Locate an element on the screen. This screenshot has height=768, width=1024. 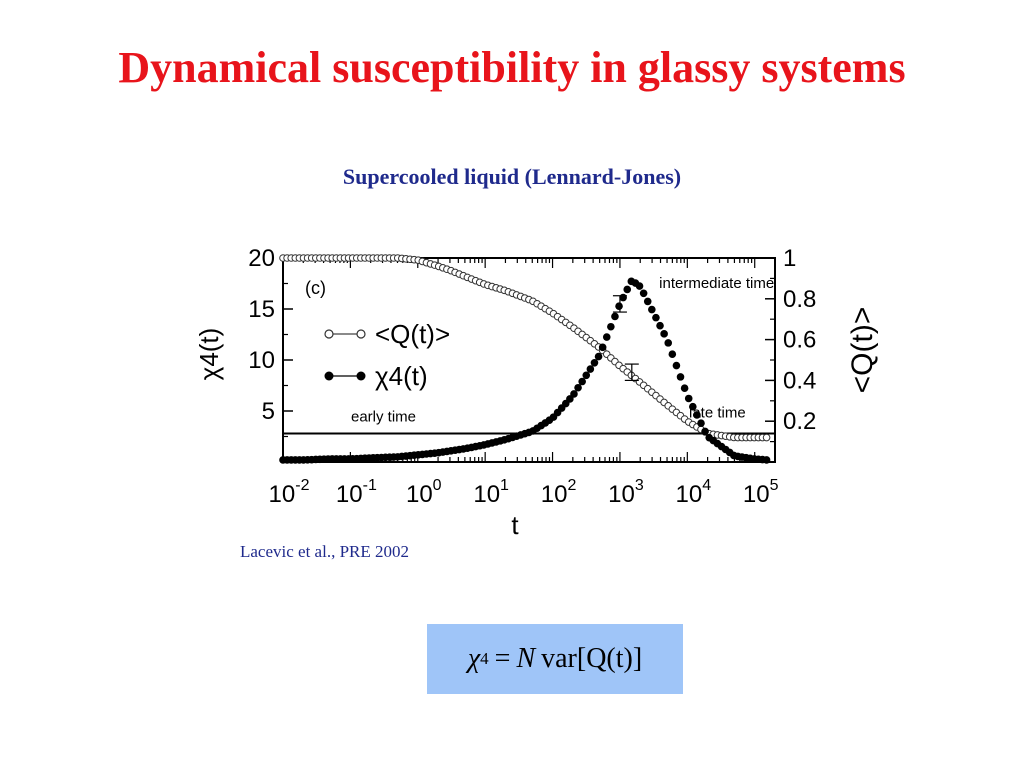
formula-chi-subscript: 4 is located at coordinates (484, 658).